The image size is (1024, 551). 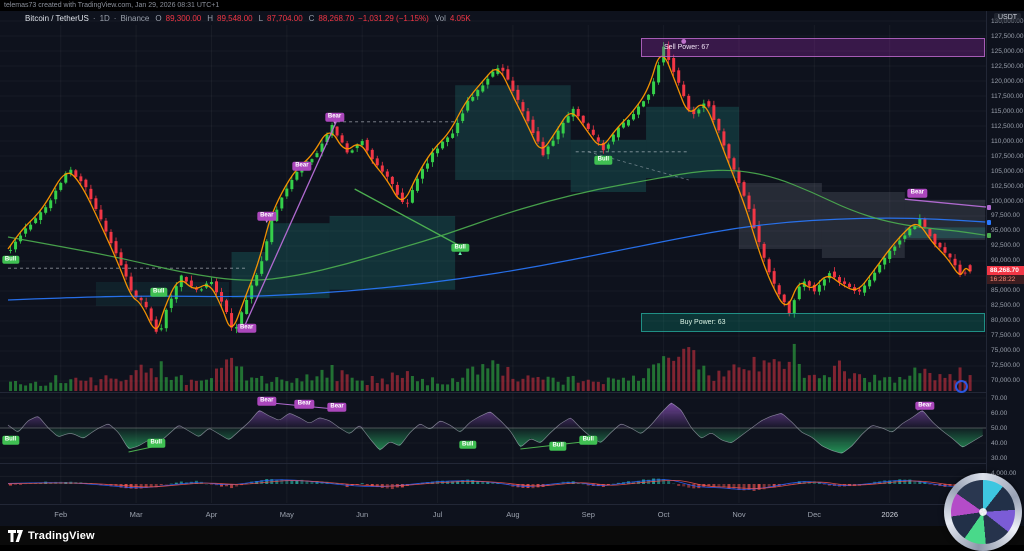 I want to click on price-tick: 80,000.00, so click(x=1005, y=321).